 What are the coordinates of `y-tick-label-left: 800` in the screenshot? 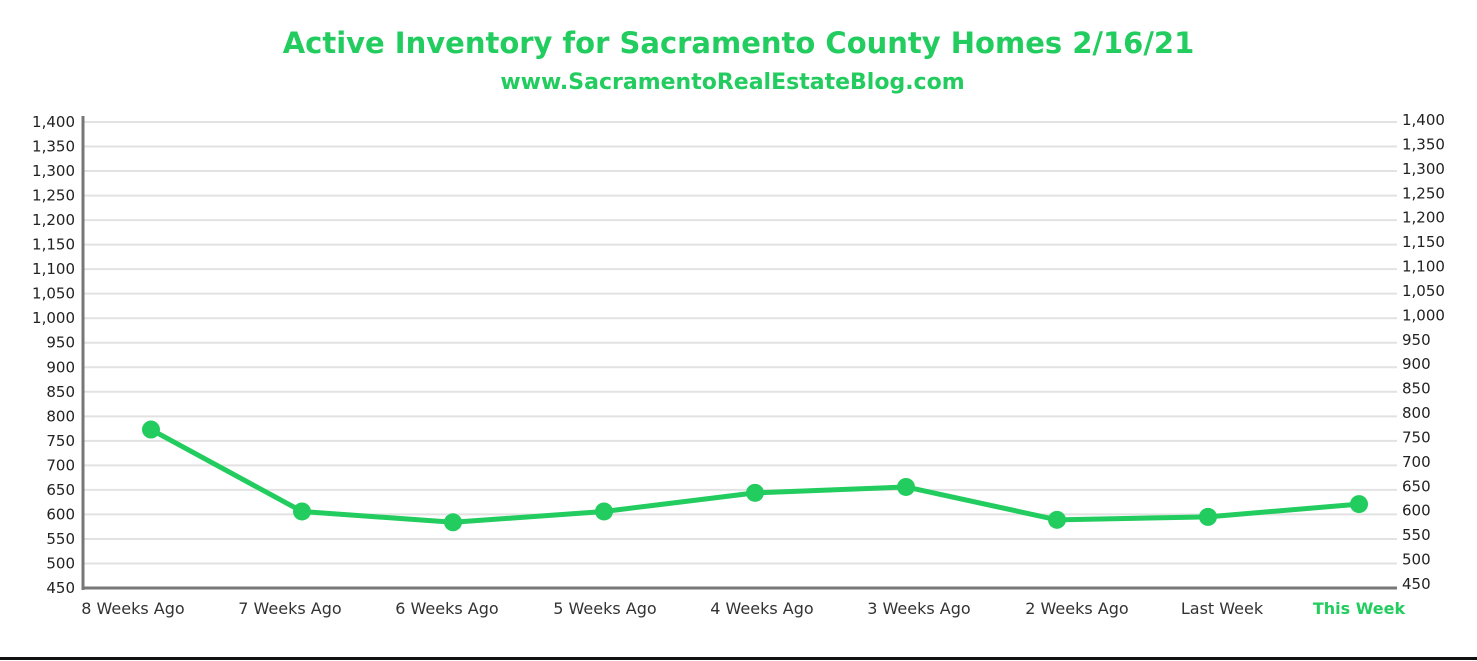 It's located at (60, 416).